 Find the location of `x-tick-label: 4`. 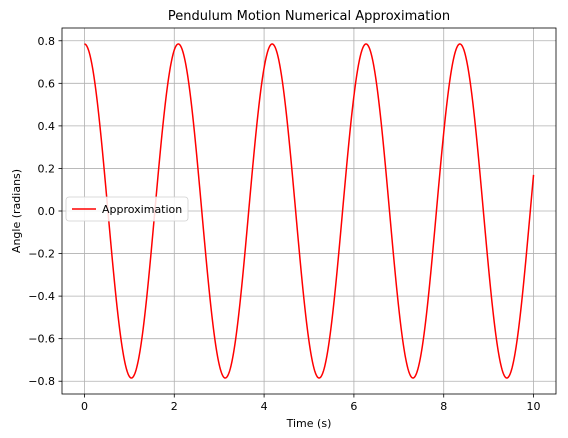

x-tick-label: 4 is located at coordinates (264, 406).